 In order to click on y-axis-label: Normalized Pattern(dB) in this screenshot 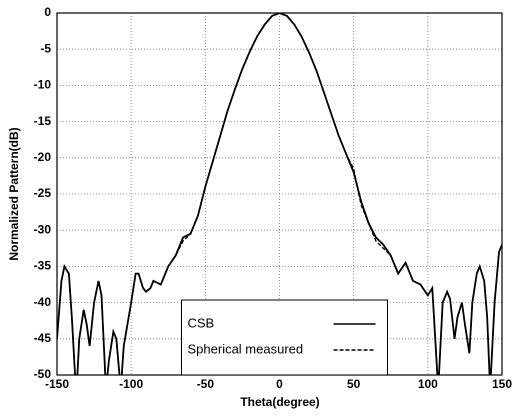, I will do `click(14, 193)`.